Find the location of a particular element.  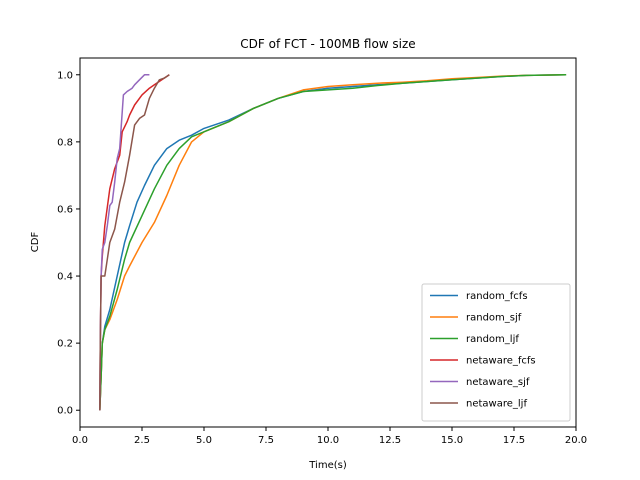

y-axis-label: CDF is located at coordinates (35, 242).